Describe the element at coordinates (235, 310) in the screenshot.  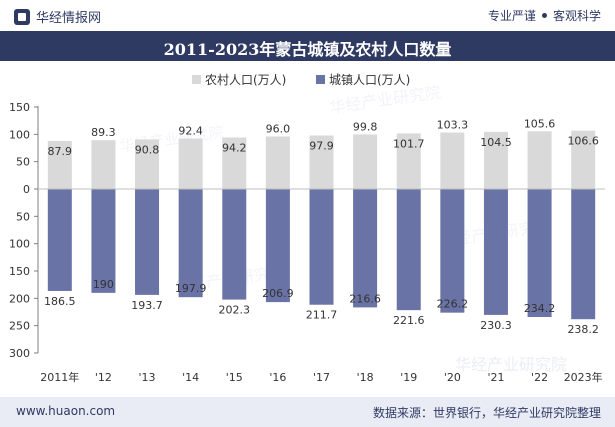
I see `data-label-urban: 202.3` at that location.